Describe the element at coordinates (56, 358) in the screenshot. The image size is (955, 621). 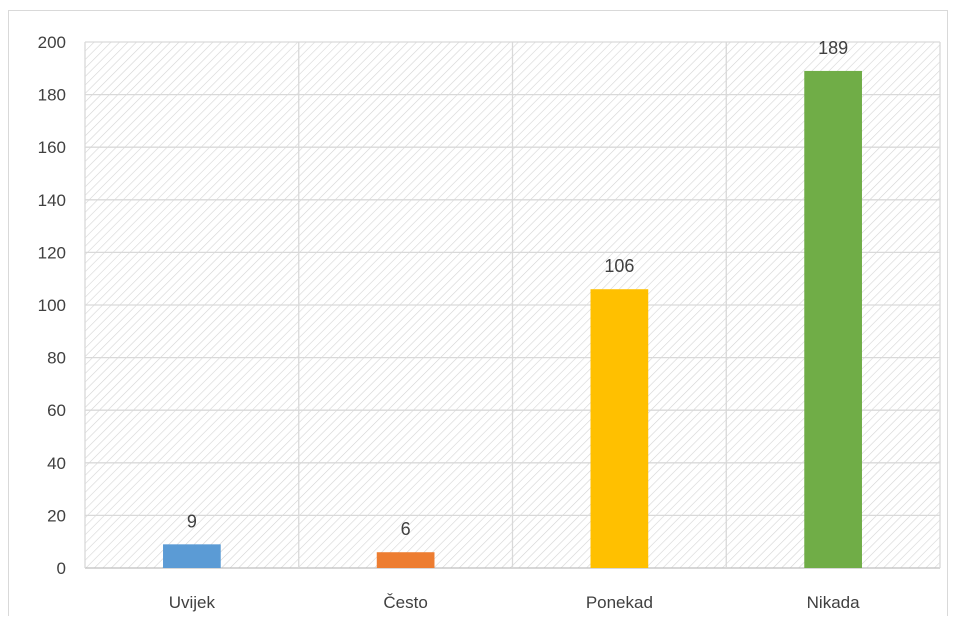
I see `y-tick-label: 80` at that location.